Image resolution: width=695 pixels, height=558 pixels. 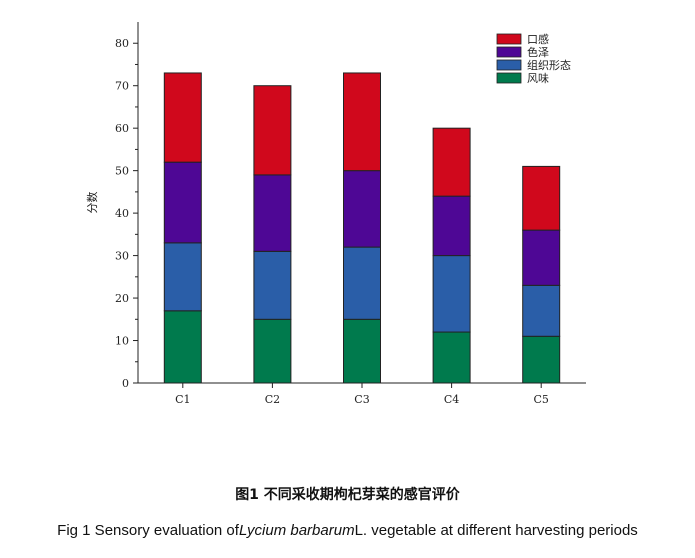 I want to click on legend-label: 口感, so click(x=538, y=39).